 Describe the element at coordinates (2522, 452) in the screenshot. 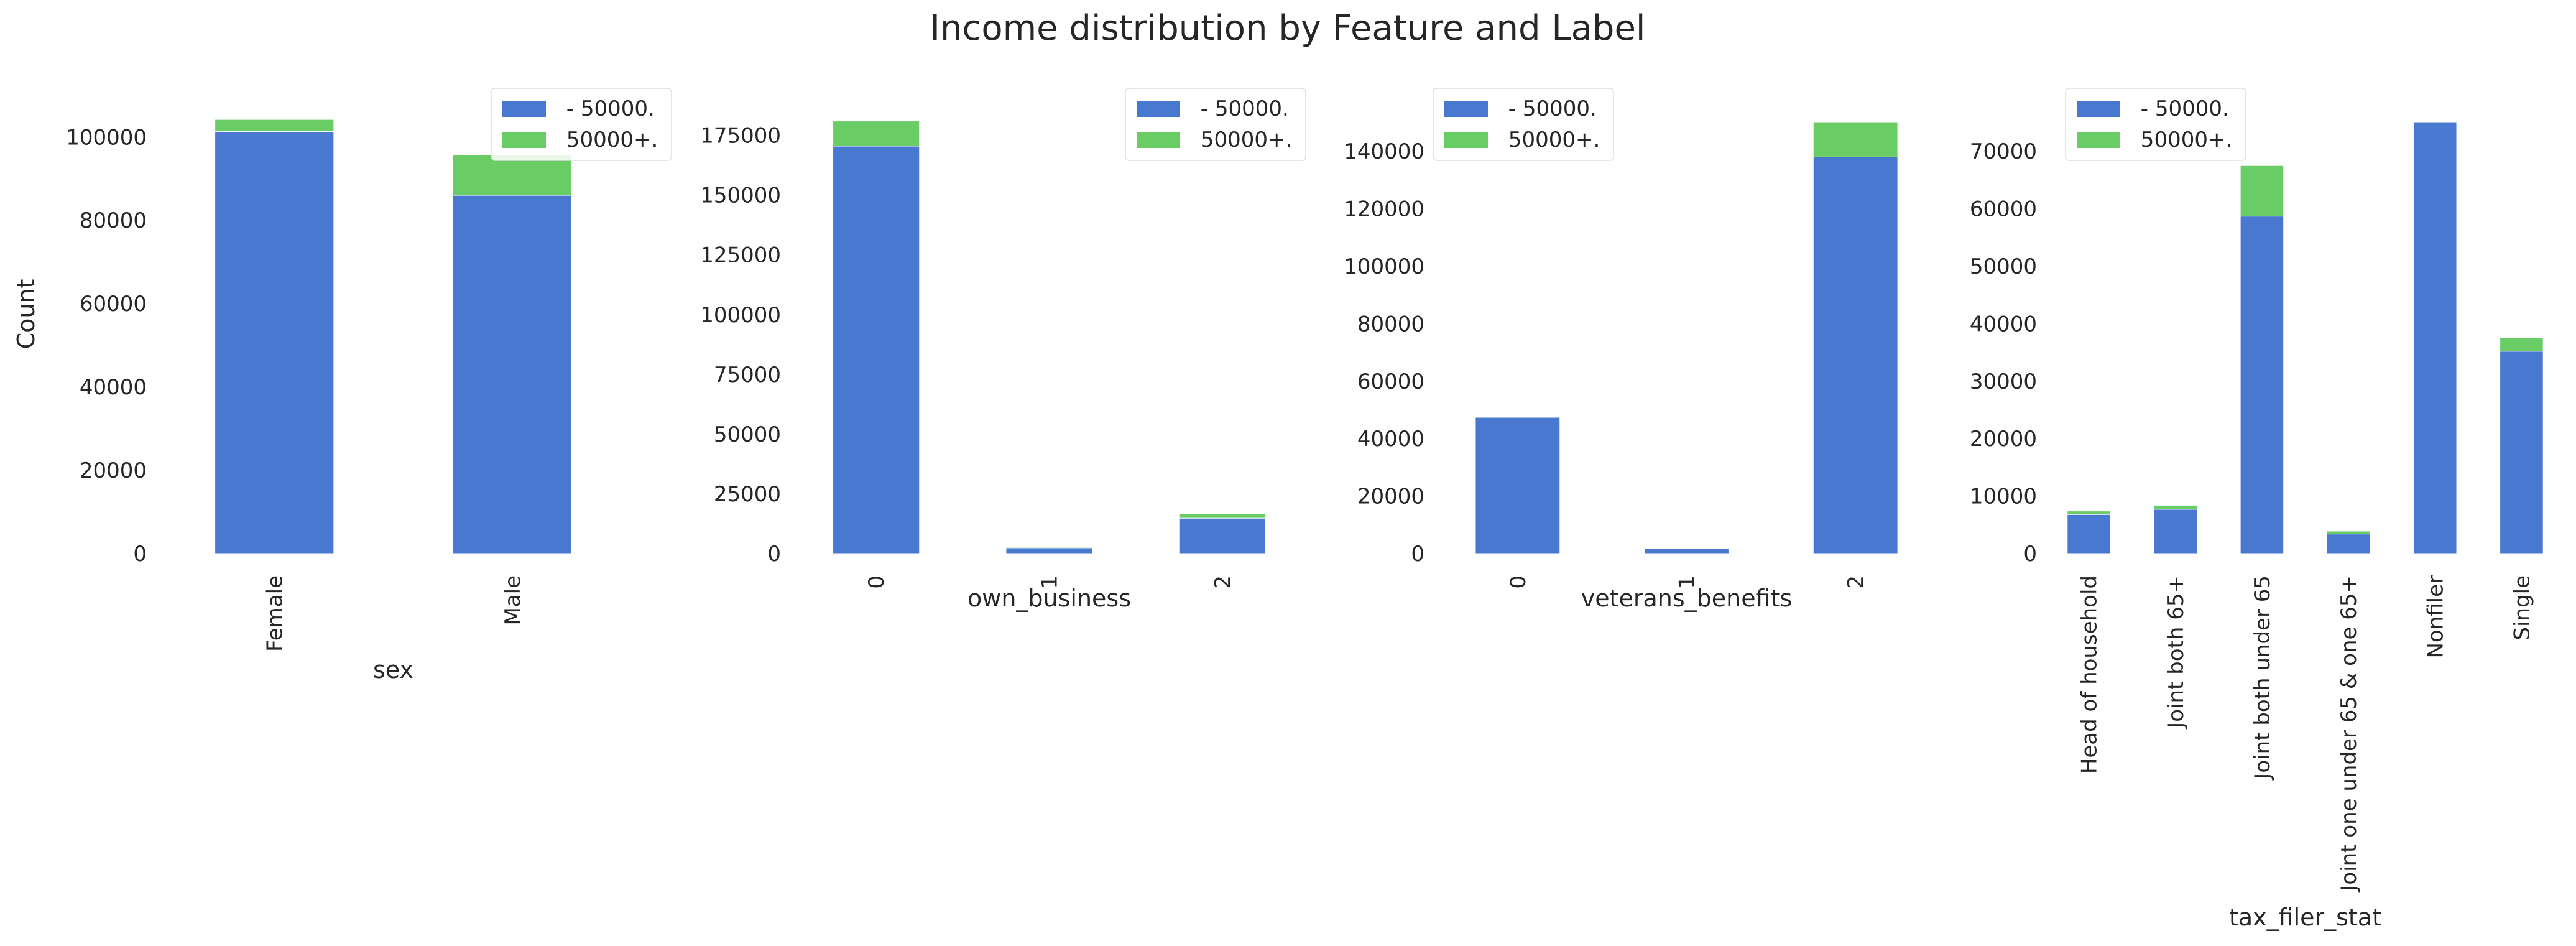

I see `bar-low-single` at that location.